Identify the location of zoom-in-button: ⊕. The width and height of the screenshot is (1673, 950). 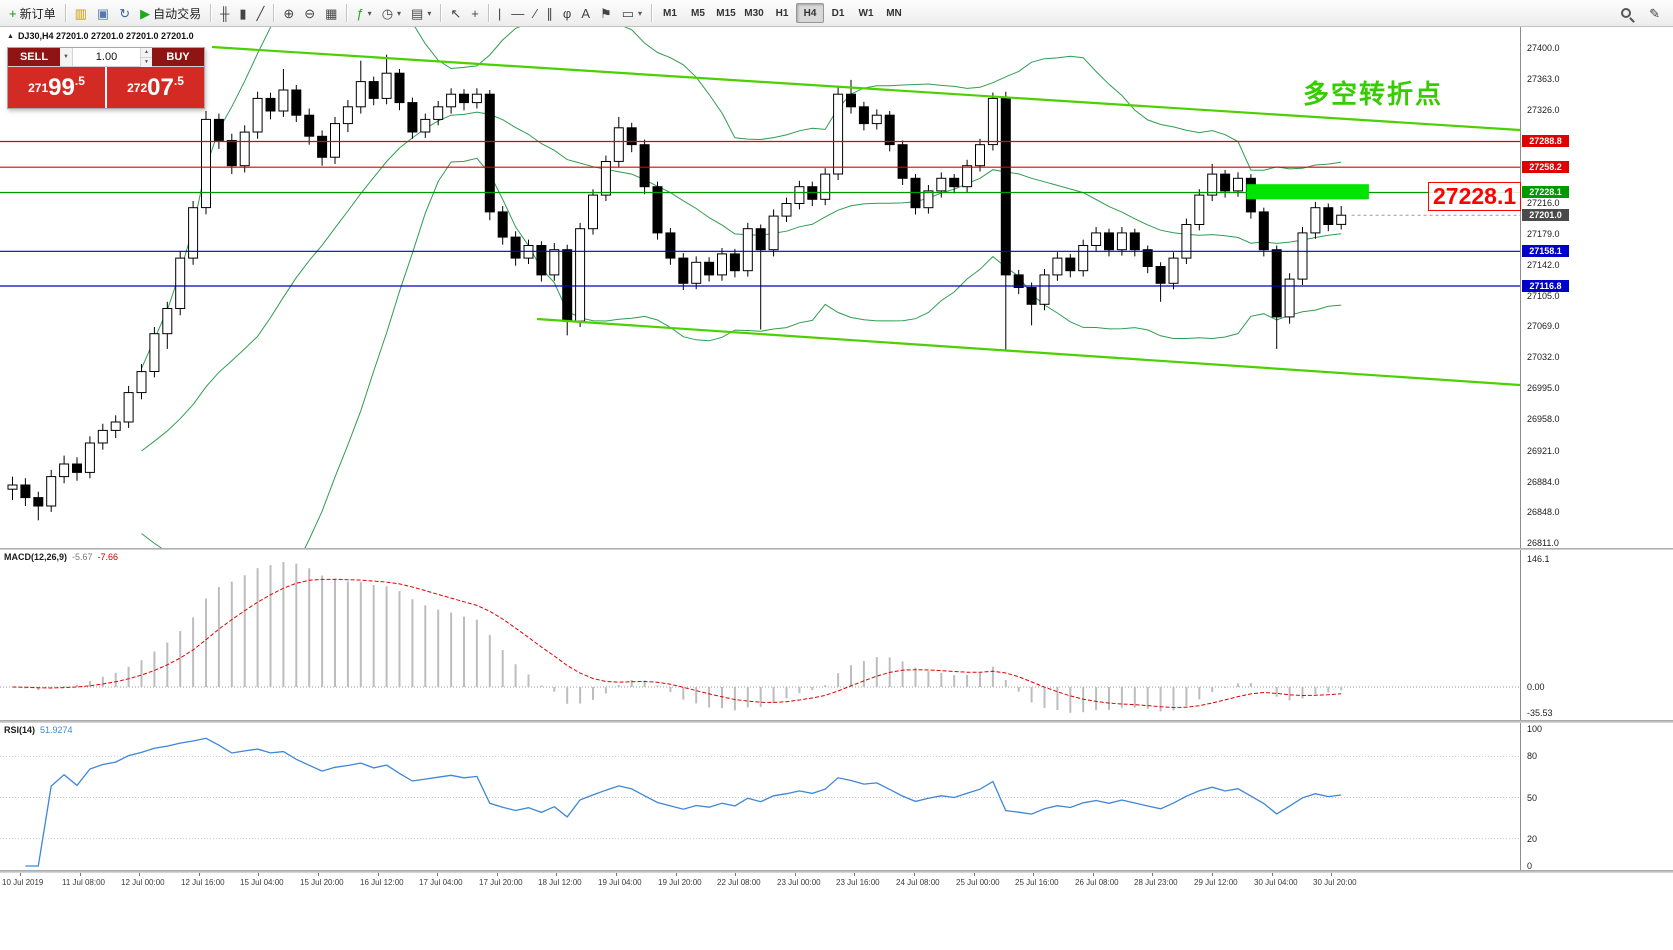
(288, 13).